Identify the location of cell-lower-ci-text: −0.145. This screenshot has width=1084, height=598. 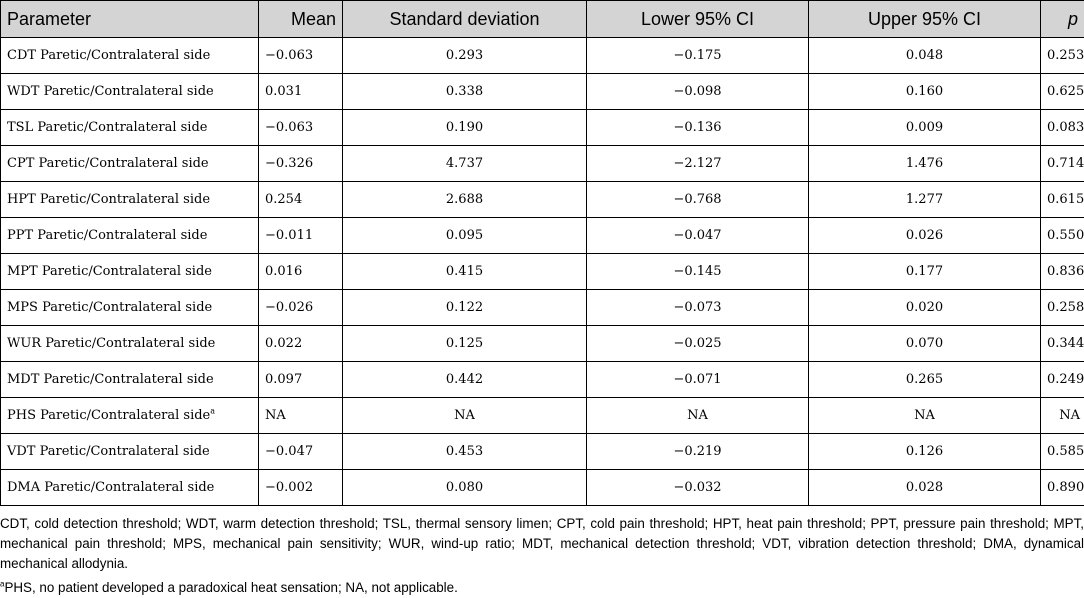
(697, 271).